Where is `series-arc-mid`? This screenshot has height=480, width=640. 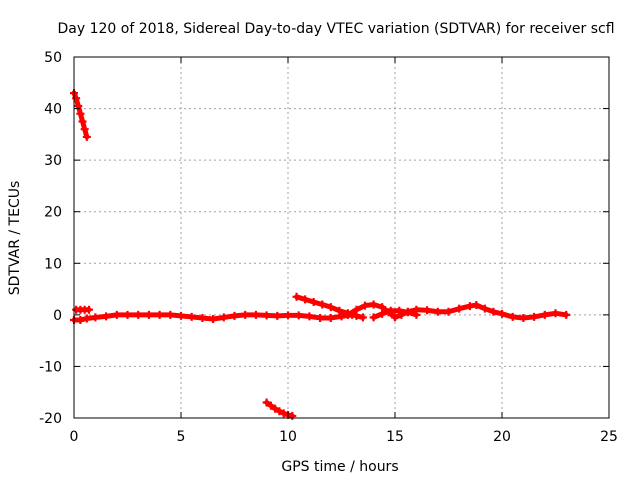
series-arc-mid is located at coordinates (457, 311).